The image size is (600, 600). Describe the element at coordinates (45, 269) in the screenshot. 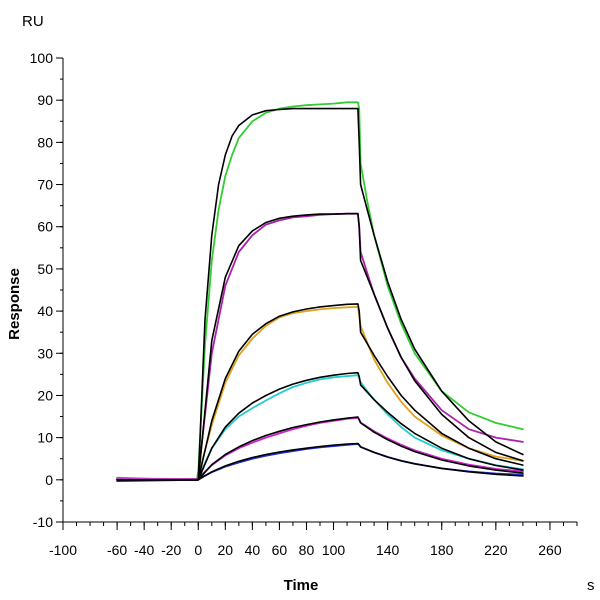

I see `y-tick-label: 50` at that location.